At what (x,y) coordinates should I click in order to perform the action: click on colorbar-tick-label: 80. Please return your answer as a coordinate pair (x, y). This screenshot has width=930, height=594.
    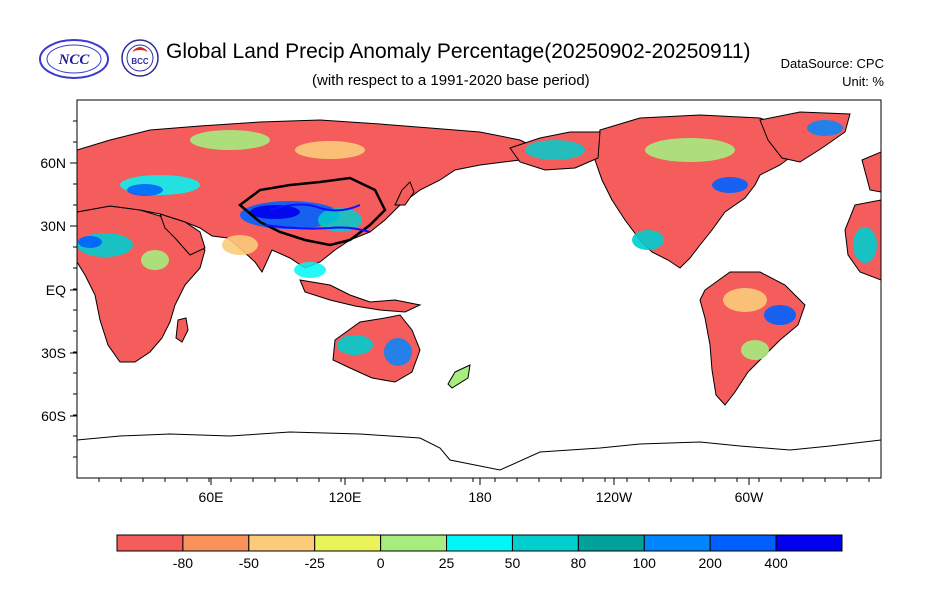
    Looking at the image, I should click on (579, 563).